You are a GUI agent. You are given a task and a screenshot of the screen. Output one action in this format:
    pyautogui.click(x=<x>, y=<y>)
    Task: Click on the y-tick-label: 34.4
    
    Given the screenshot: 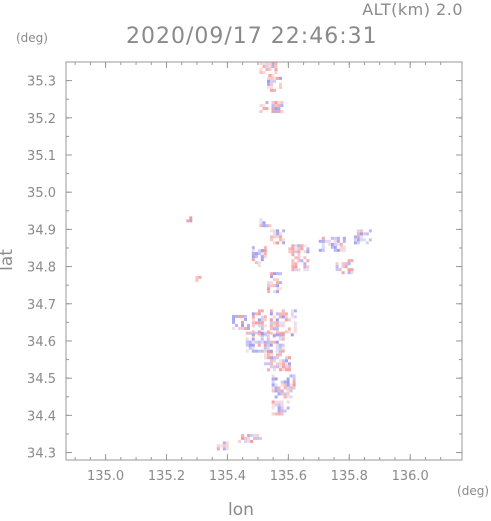 What is the action you would take?
    pyautogui.click(x=41, y=416)
    